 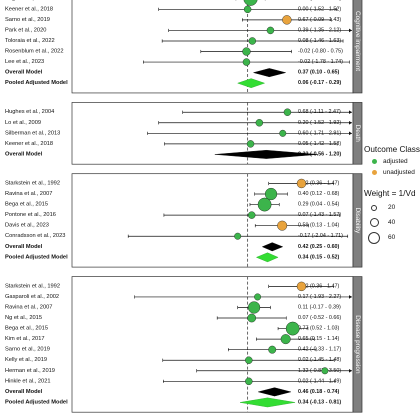 I want to click on facet-strip-label: Disability, so click(x=357, y=221).